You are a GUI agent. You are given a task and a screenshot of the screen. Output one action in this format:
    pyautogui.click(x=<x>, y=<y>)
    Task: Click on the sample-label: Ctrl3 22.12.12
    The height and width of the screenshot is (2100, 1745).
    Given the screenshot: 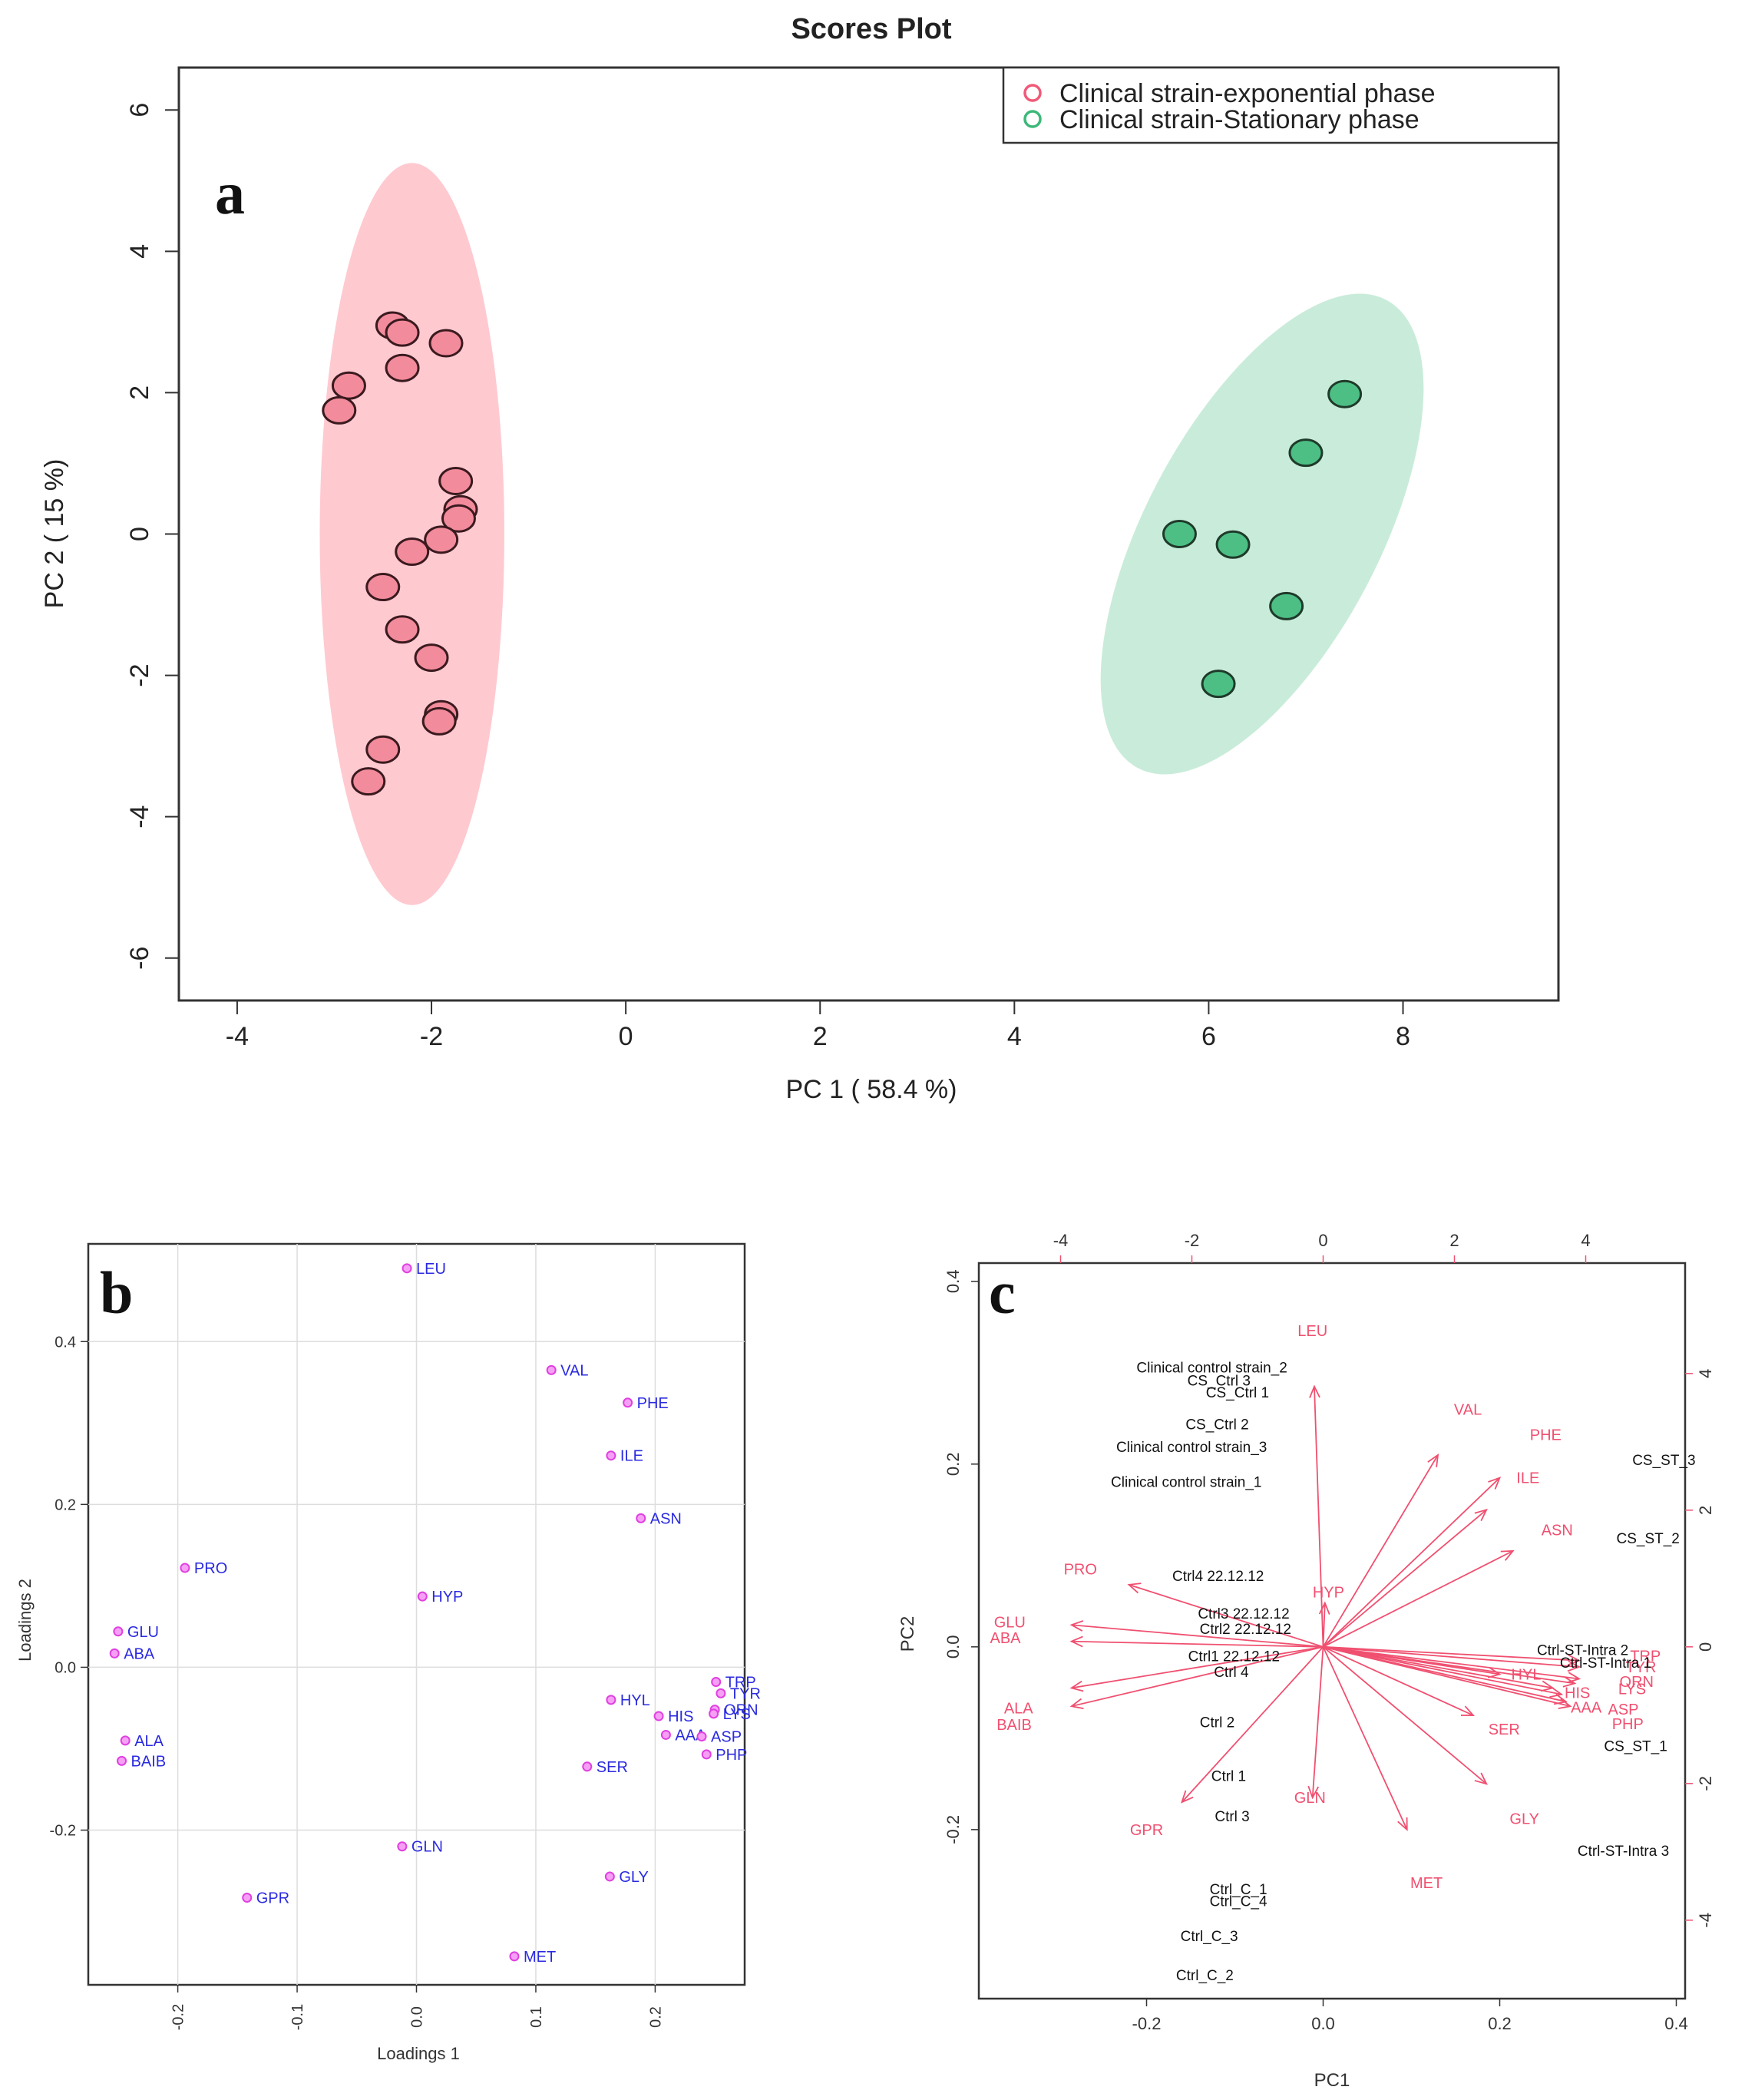 What is the action you would take?
    pyautogui.click(x=1243, y=1614)
    